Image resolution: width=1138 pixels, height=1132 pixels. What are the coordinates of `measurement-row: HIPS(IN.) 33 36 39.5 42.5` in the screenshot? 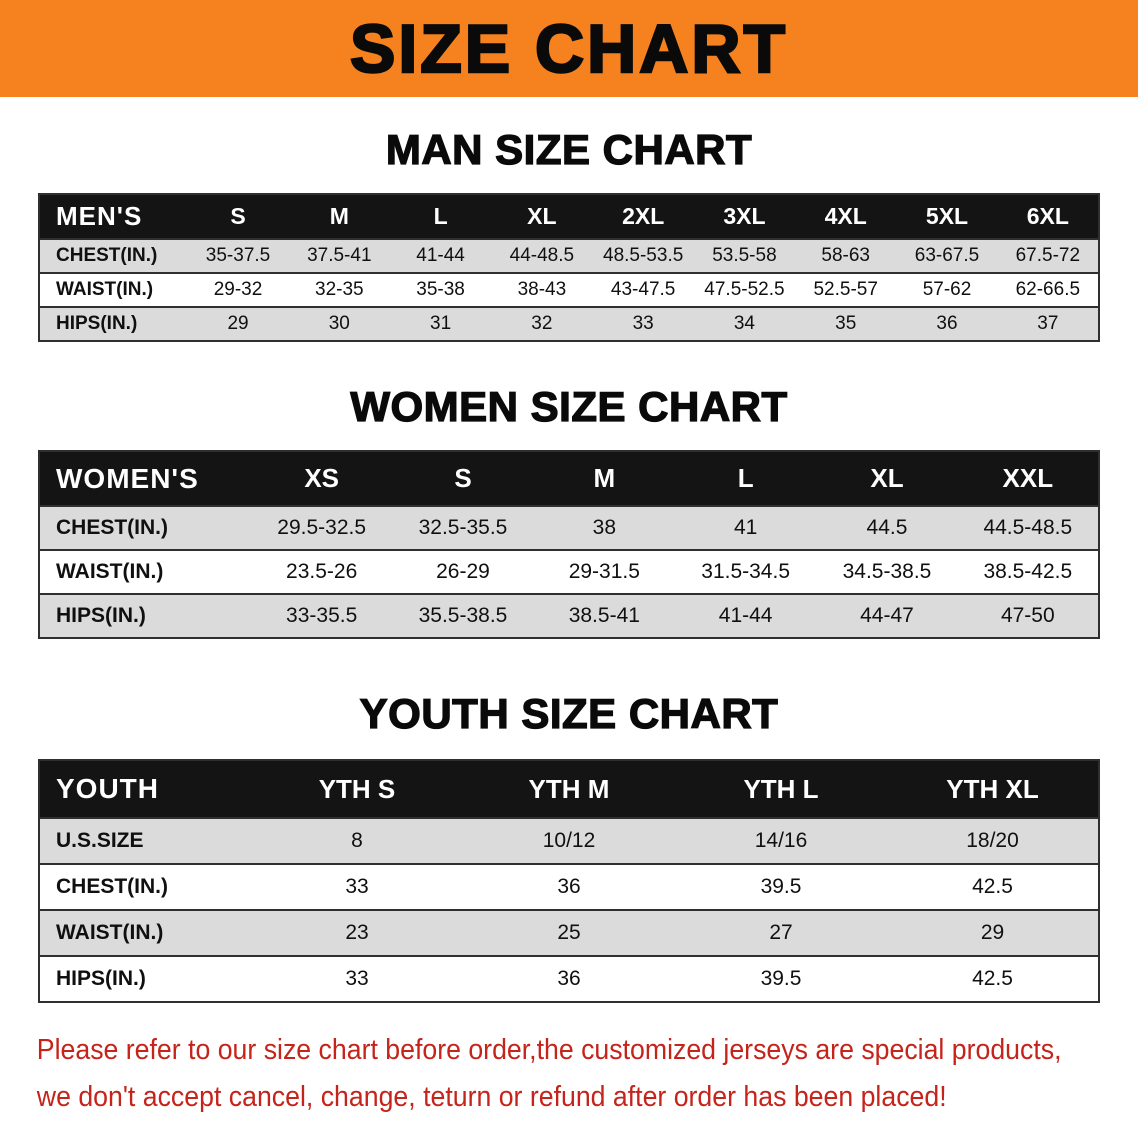 It's located at (569, 979).